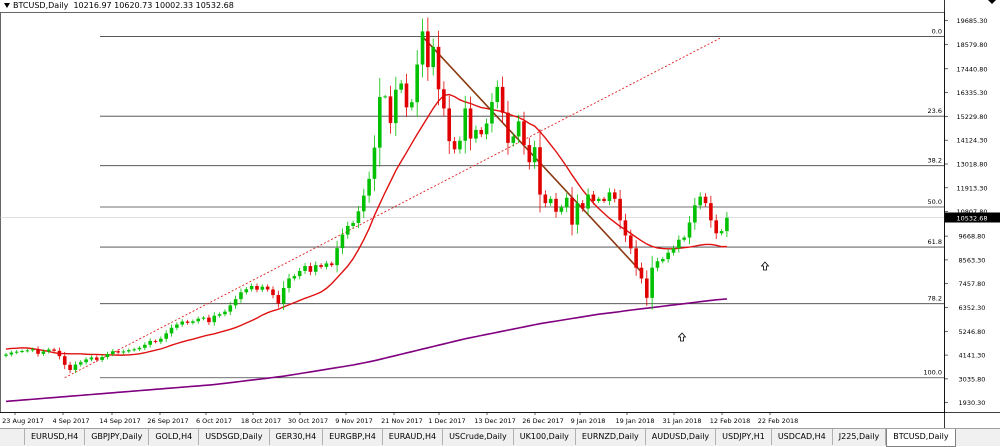 This screenshot has height=447, width=1000. I want to click on fib-level-label: 100.0, so click(932, 373).